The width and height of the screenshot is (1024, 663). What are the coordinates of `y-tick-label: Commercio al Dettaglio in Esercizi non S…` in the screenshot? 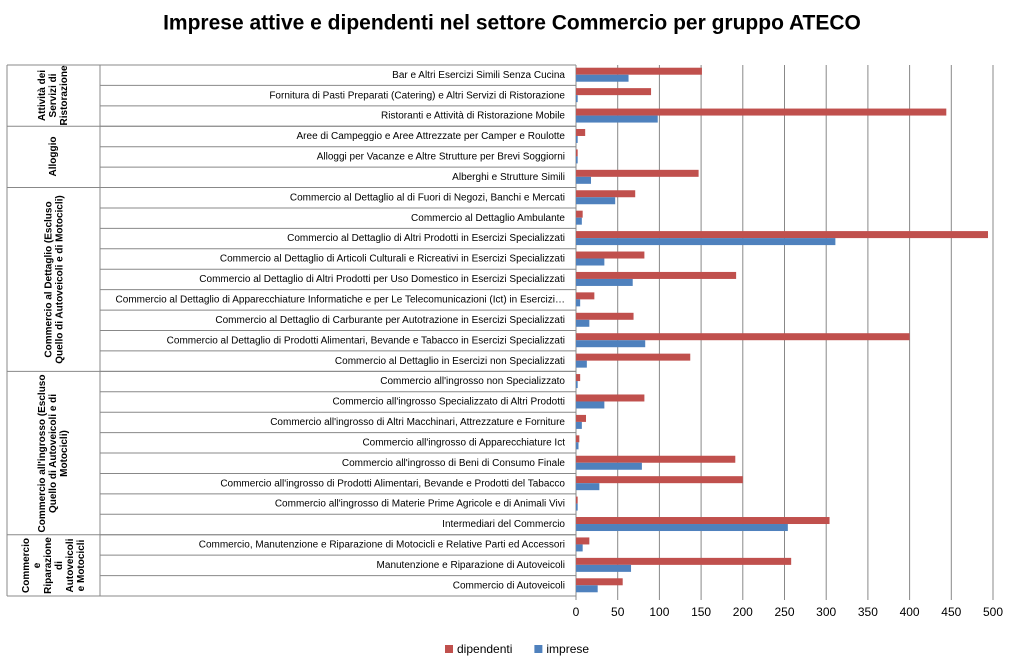 It's located at (450, 361).